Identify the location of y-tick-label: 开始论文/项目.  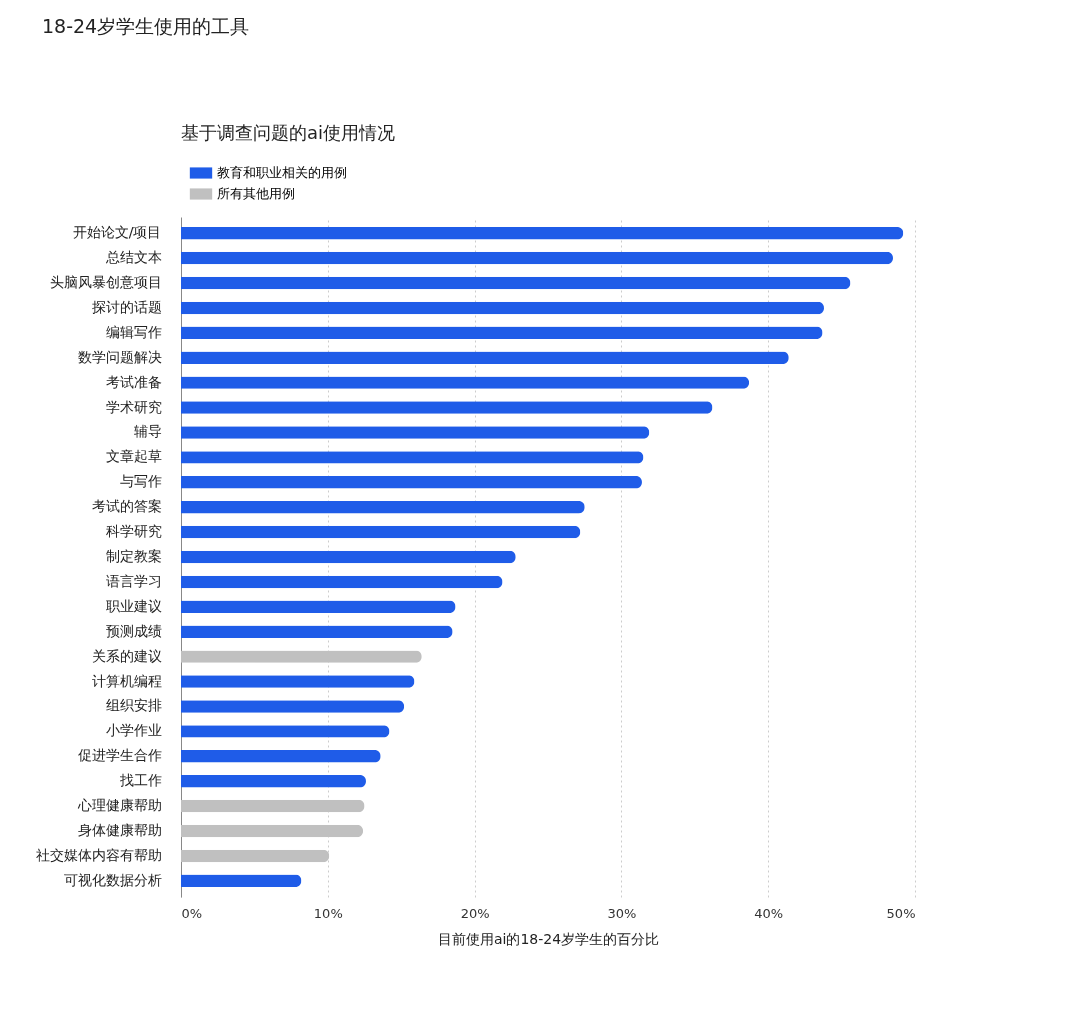
(117, 232).